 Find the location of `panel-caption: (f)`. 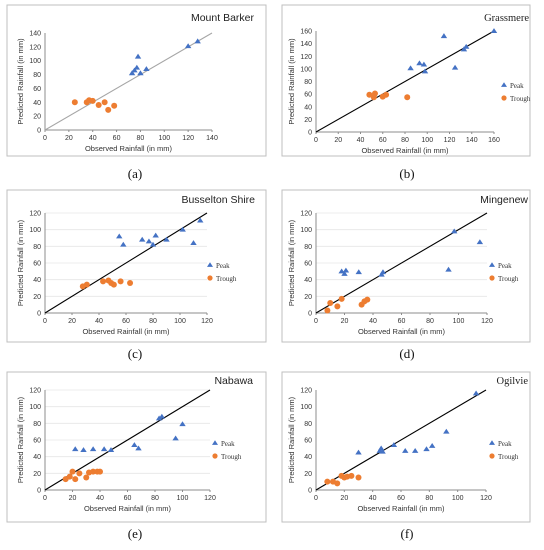

panel-caption: (f) is located at coordinates (407, 533).